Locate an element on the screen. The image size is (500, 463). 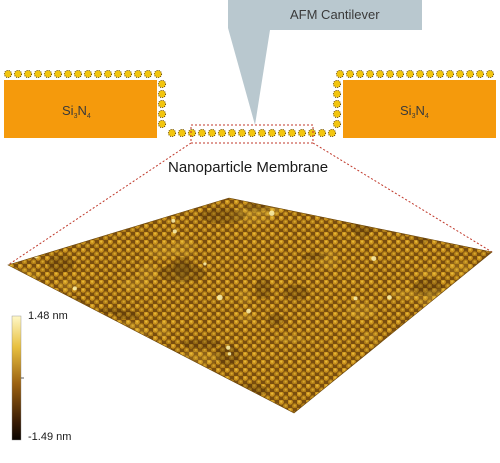
cantilever-label: AFM Cantilever is located at coordinates (335, 14).